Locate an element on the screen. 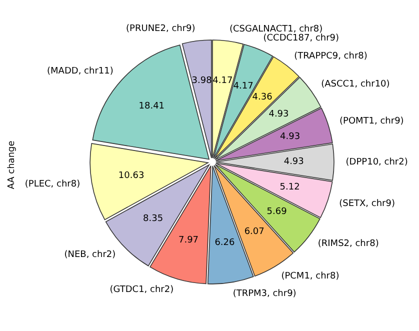 The width and height of the screenshot is (419, 331). data-label: 10.63 is located at coordinates (131, 175).